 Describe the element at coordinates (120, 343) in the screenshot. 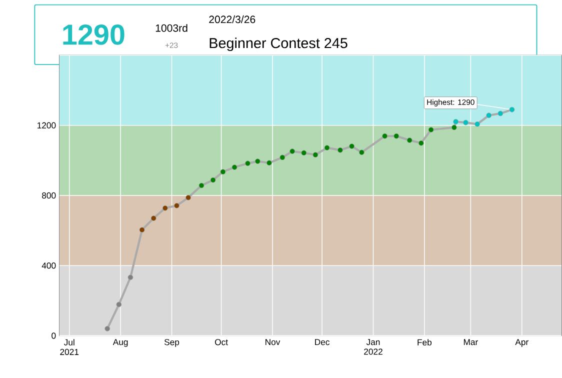

I see `x-tick-label: Aug` at that location.